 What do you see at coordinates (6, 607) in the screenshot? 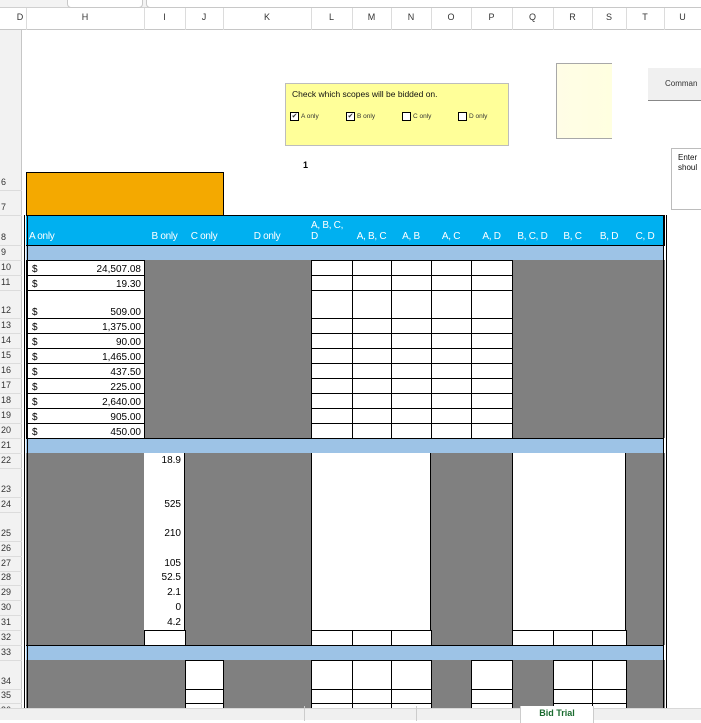
I see `row-header-30: 30` at bounding box center [6, 607].